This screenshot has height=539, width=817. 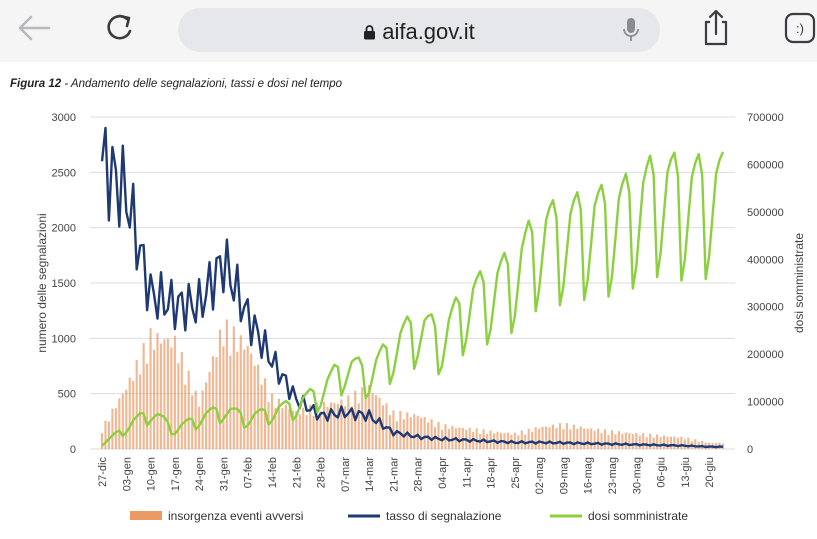 I want to click on x-tick-label: 28-mar, so click(x=419, y=474).